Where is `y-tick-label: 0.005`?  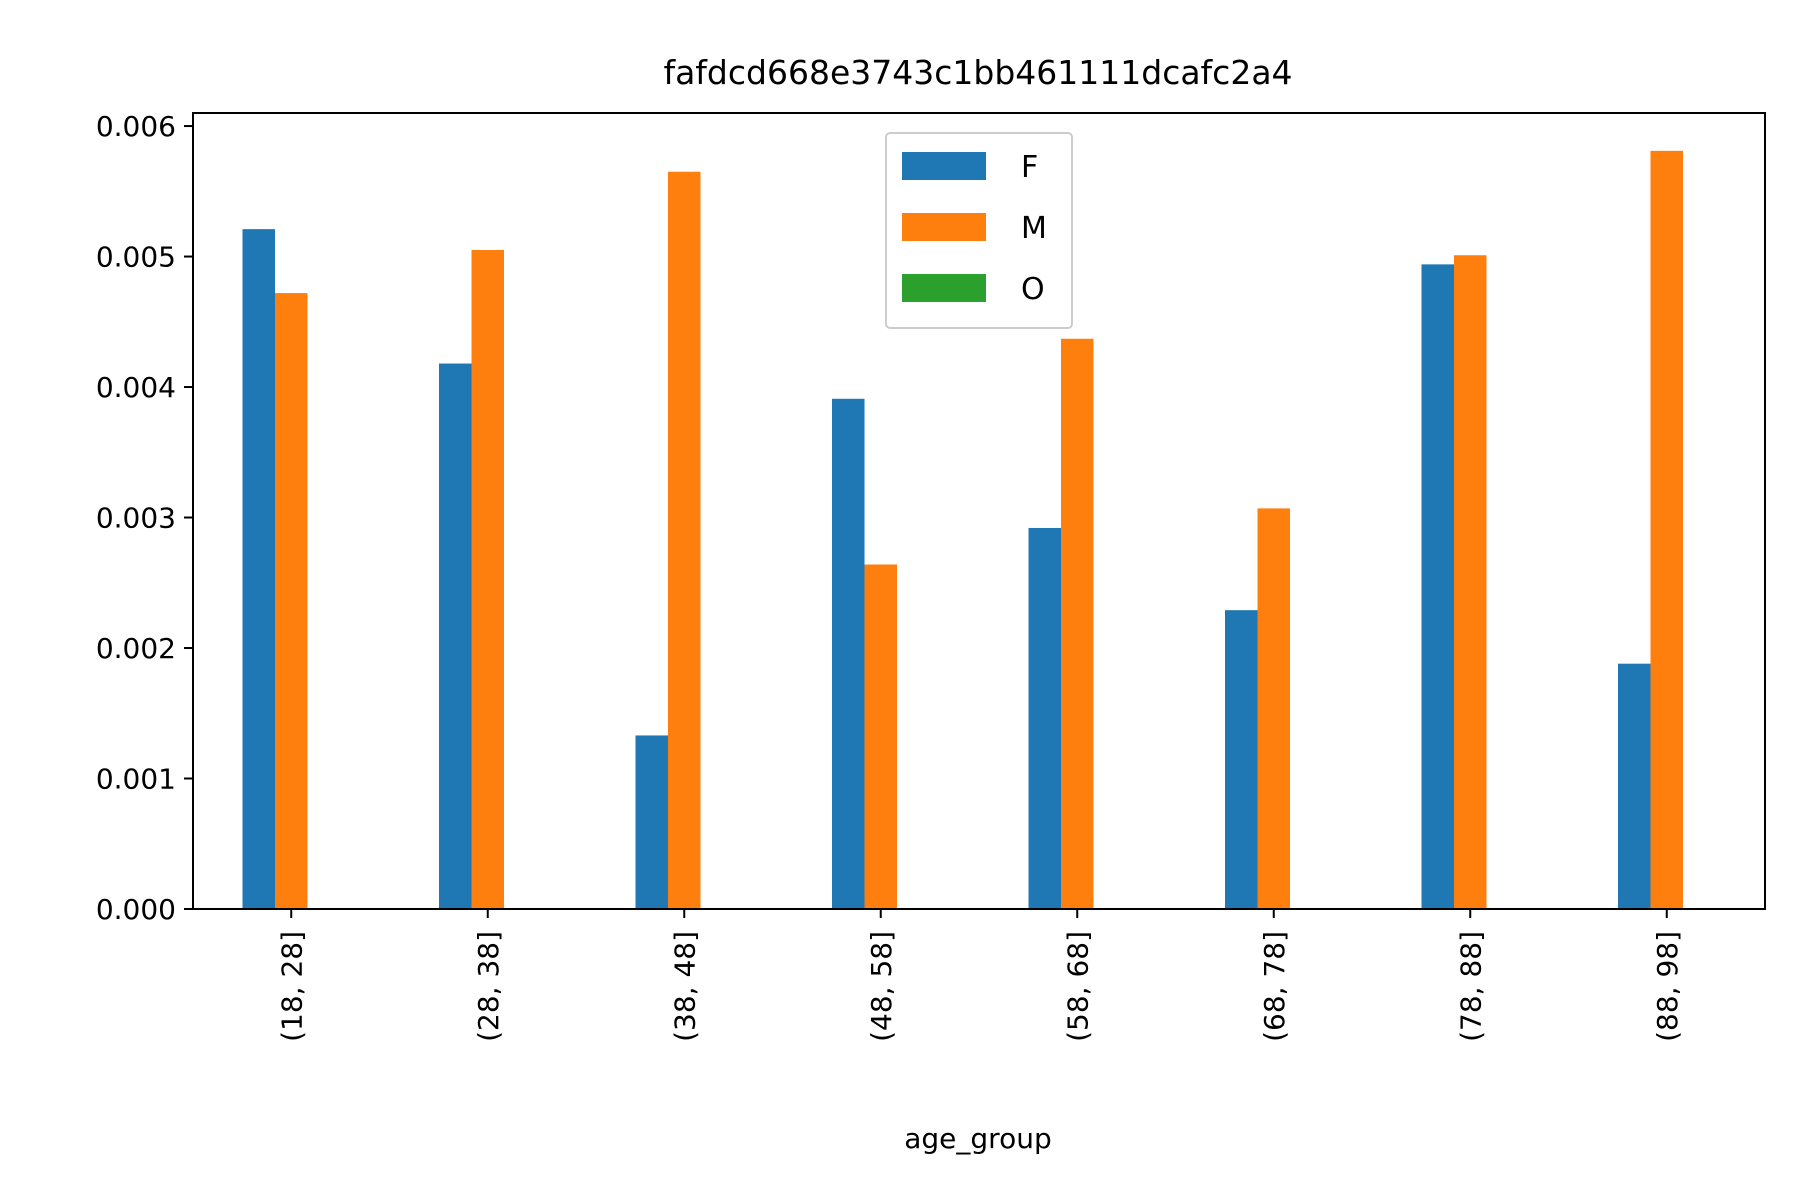
y-tick-label: 0.005 is located at coordinates (136, 257).